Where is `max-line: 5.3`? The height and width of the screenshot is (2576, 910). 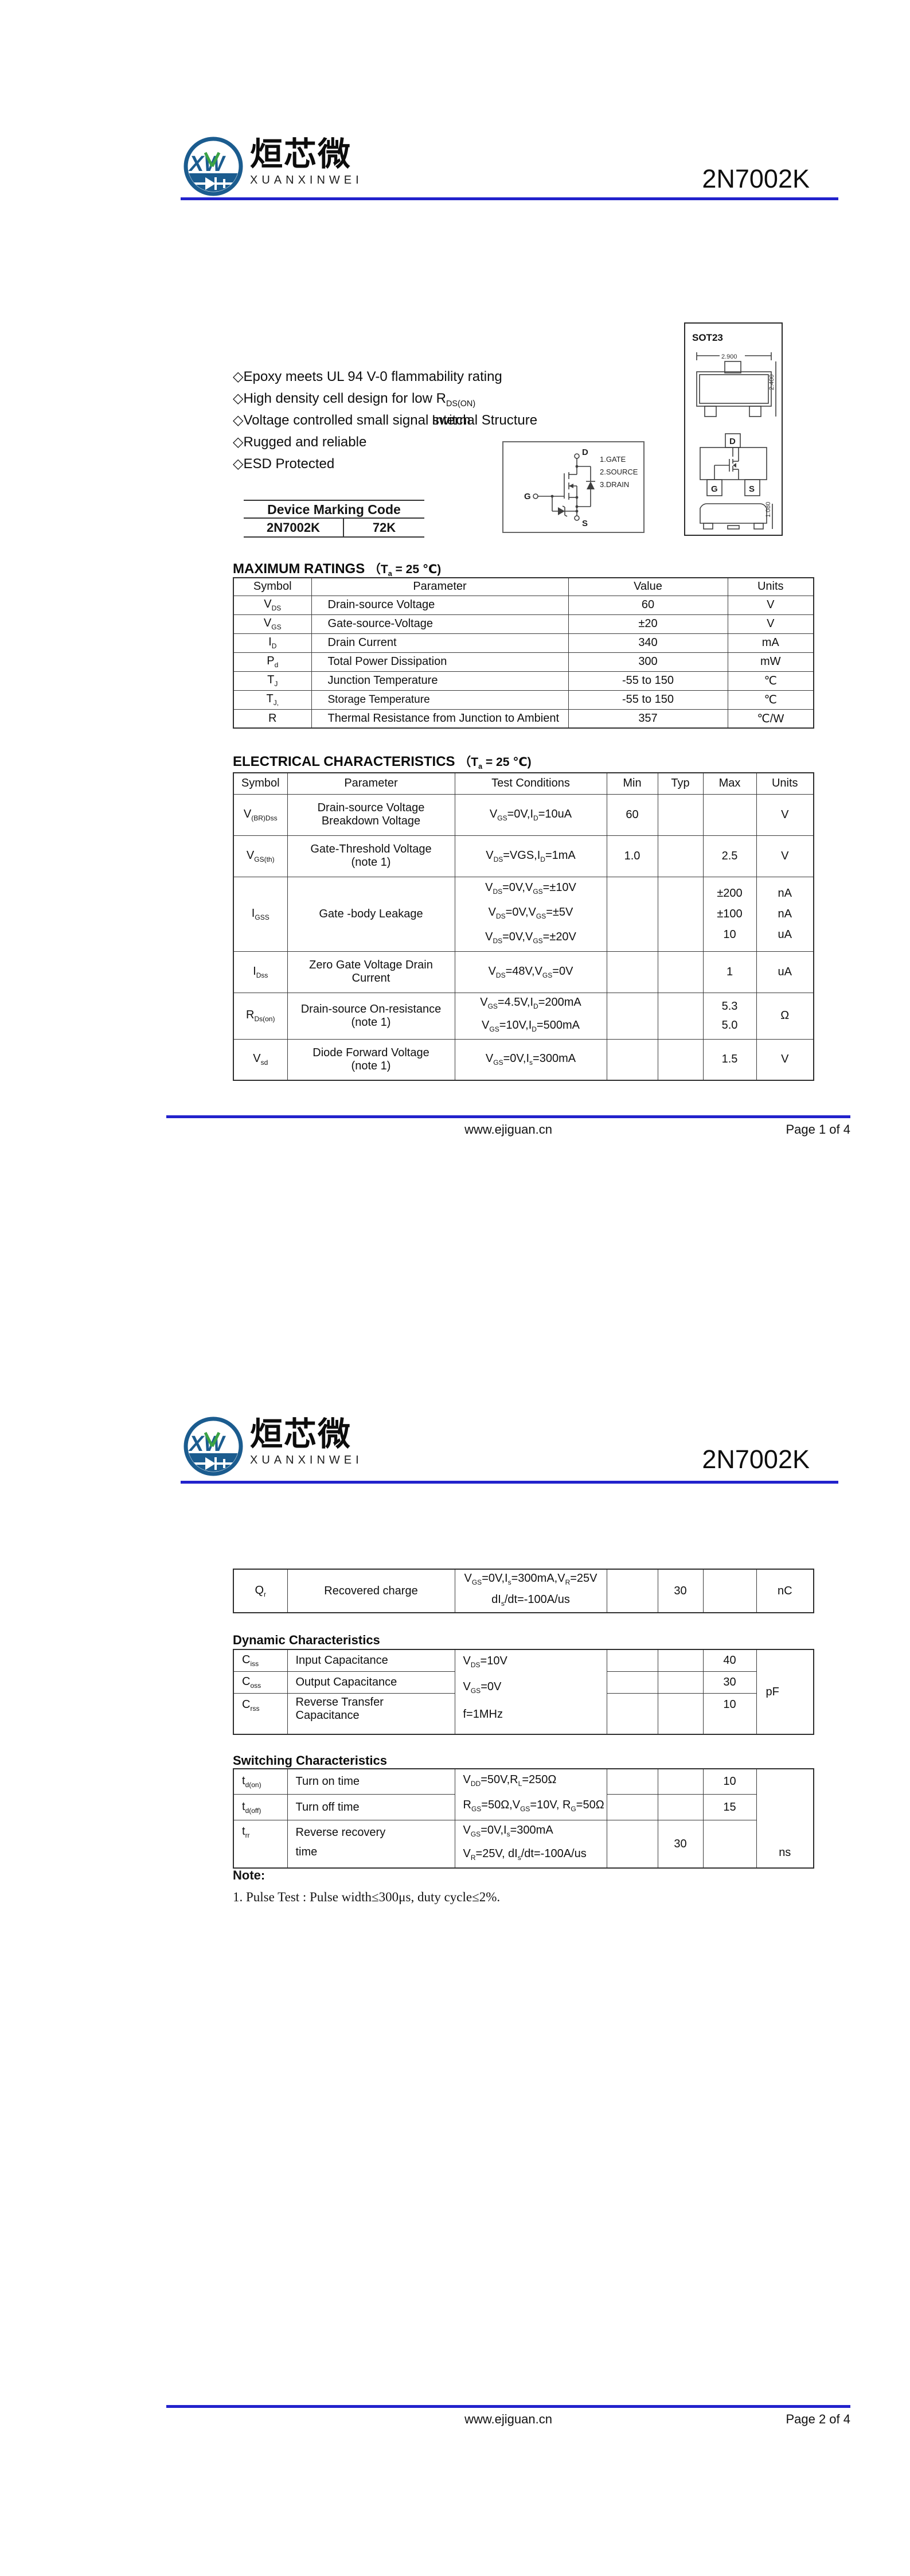 max-line: 5.3 is located at coordinates (729, 1006).